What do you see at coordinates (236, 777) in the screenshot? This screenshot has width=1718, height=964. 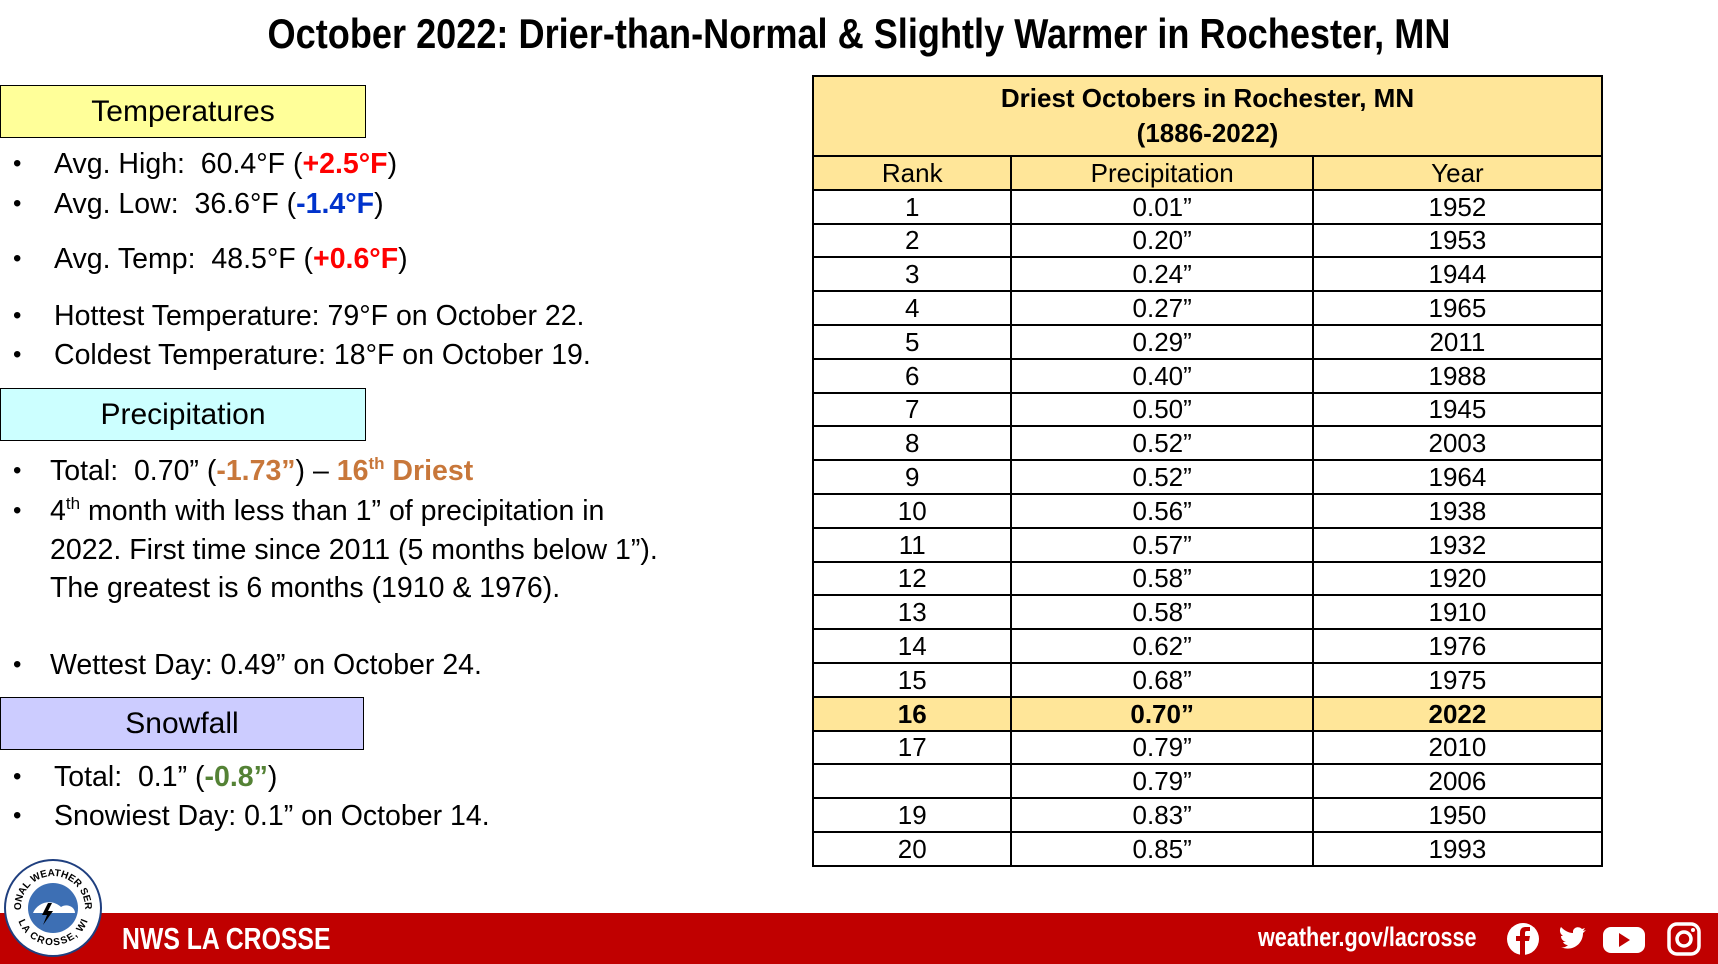 I see `text-run: -0.8”` at bounding box center [236, 777].